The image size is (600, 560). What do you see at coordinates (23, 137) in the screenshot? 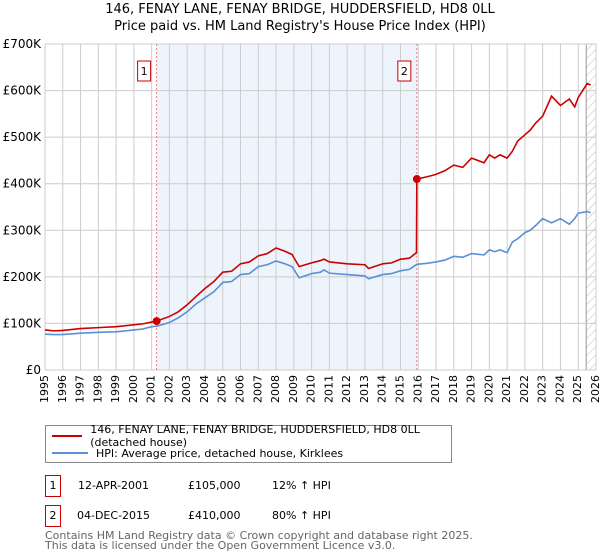
I see `y-tick-label: £500K` at bounding box center [23, 137].